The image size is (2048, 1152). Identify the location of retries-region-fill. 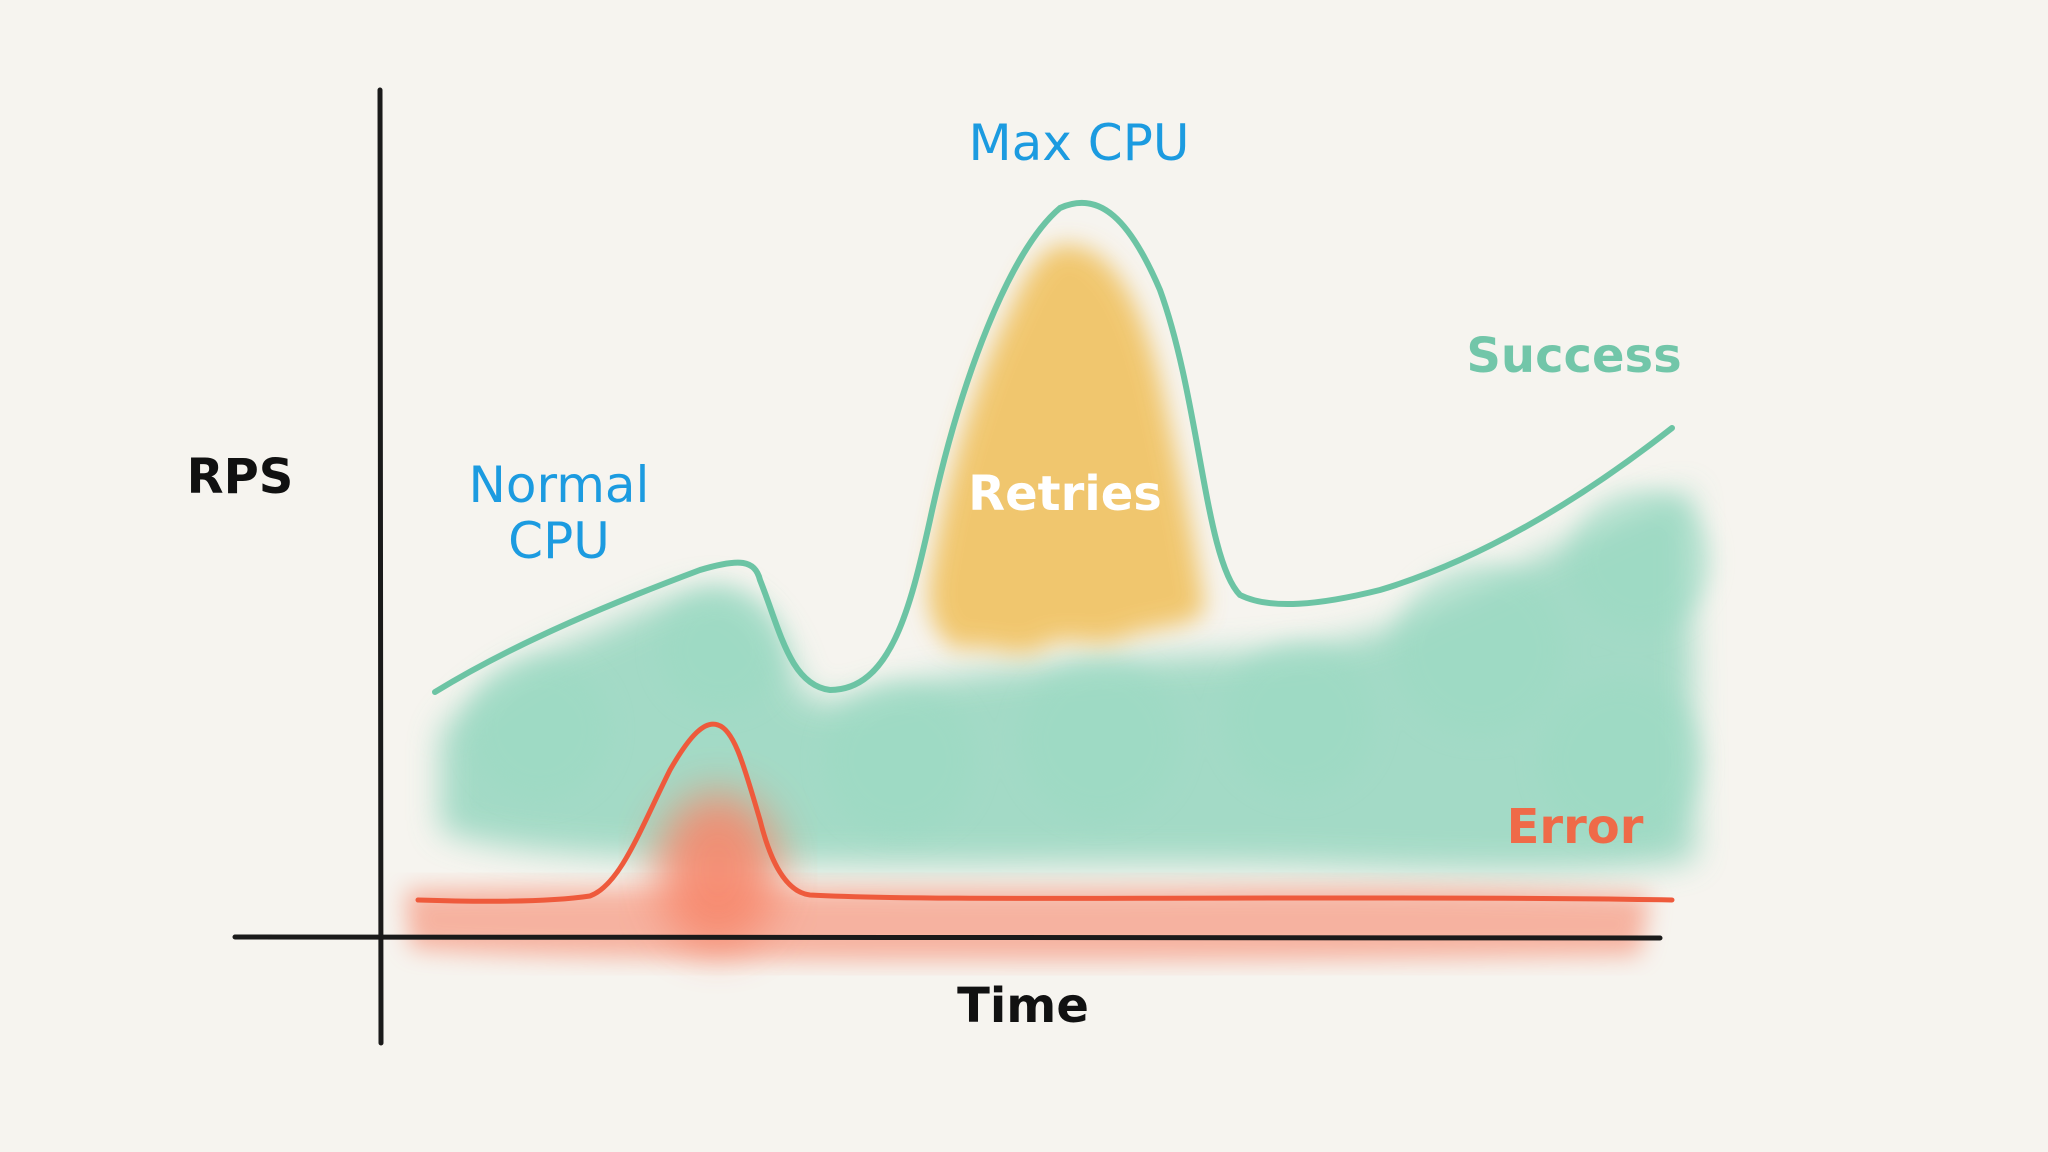
(1066, 448).